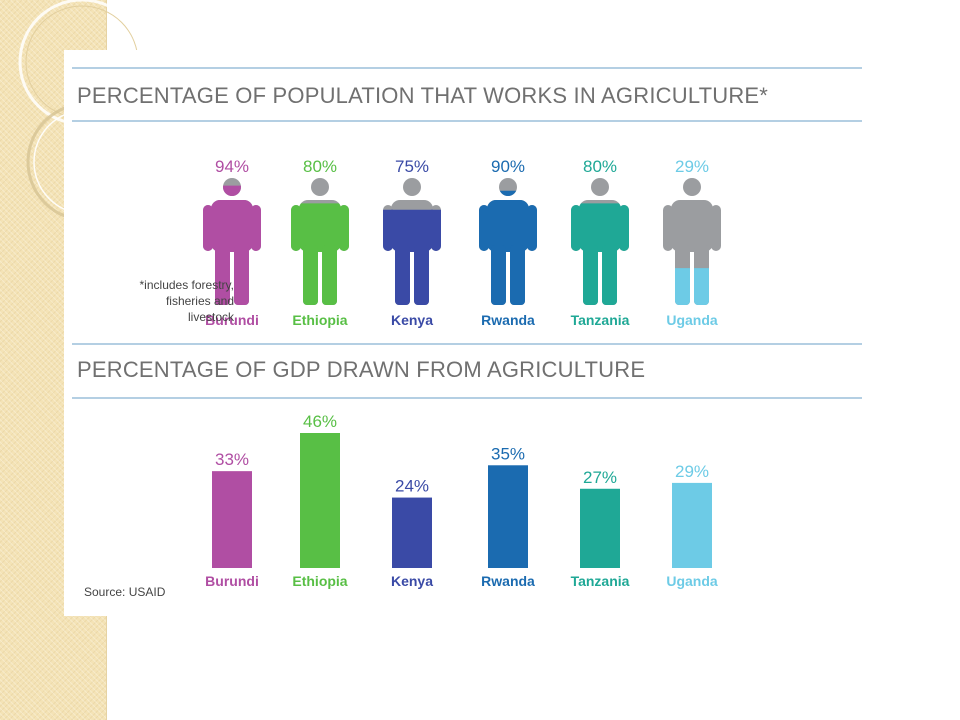 Image resolution: width=960 pixels, height=720 pixels. I want to click on rule-under-gdp-heading, so click(467, 398).